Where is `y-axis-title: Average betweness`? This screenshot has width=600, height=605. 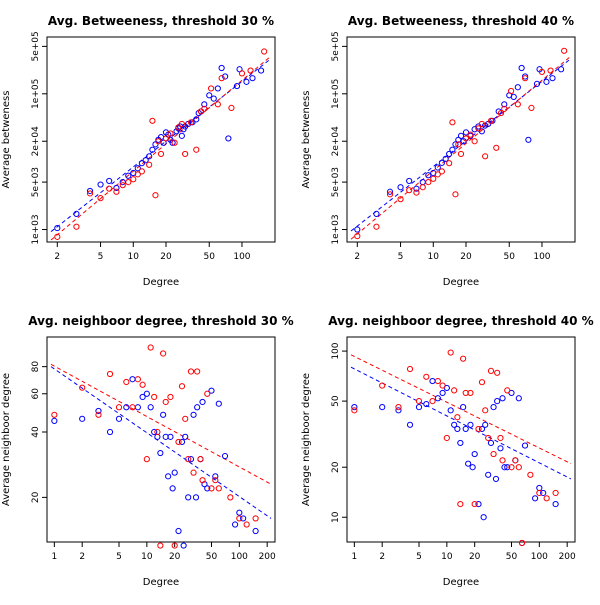 y-axis-title: Average betweness is located at coordinates (306, 140).